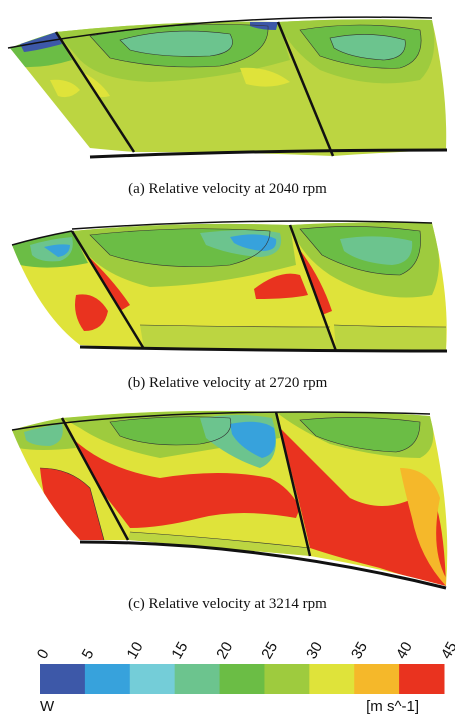 Image resolution: width=455 pixels, height=727 pixels. What do you see at coordinates (269, 650) in the screenshot?
I see `legend-tick-label: 25` at bounding box center [269, 650].